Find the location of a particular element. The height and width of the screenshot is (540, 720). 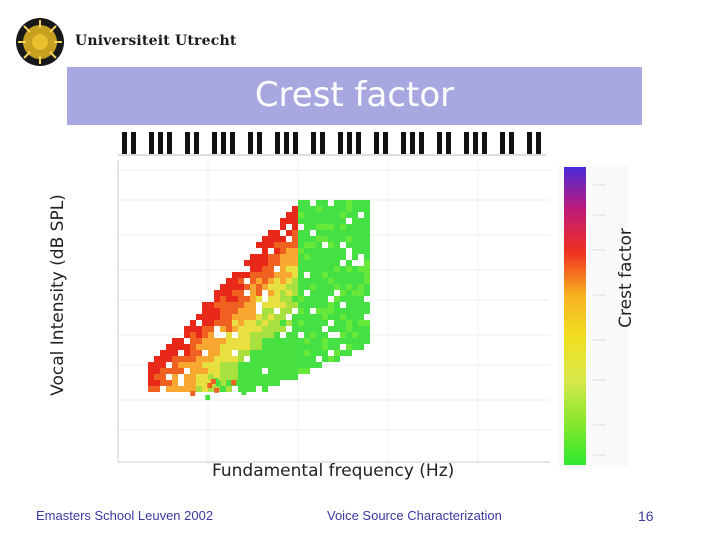

footer-left: Emasters School Leuven 2002 is located at coordinates (125, 515).